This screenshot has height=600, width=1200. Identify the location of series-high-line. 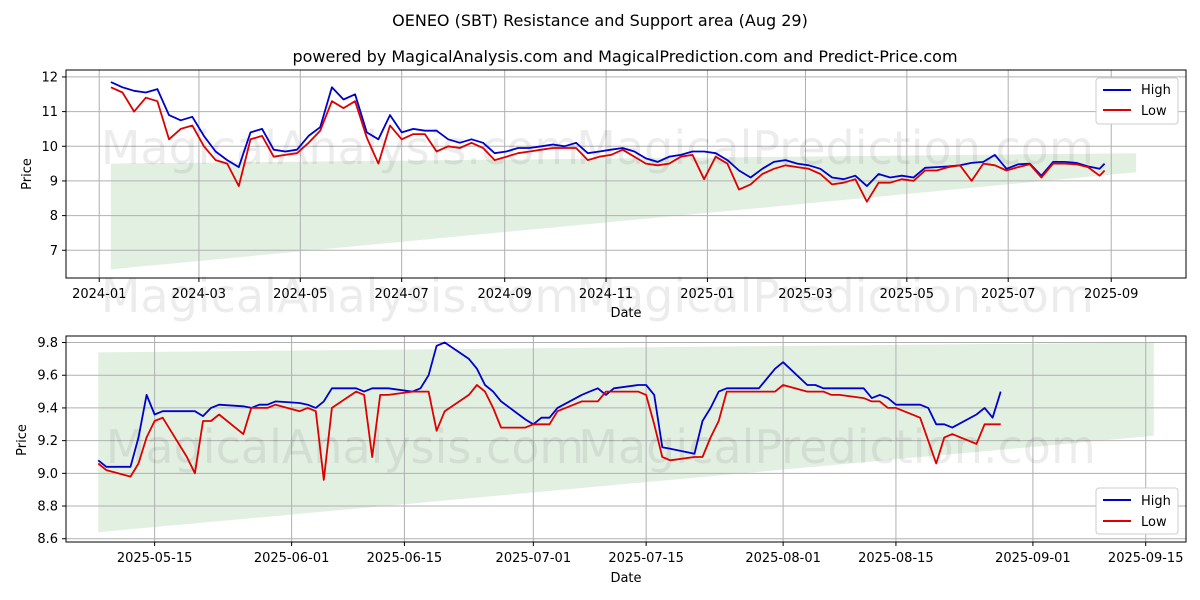
(608, 134).